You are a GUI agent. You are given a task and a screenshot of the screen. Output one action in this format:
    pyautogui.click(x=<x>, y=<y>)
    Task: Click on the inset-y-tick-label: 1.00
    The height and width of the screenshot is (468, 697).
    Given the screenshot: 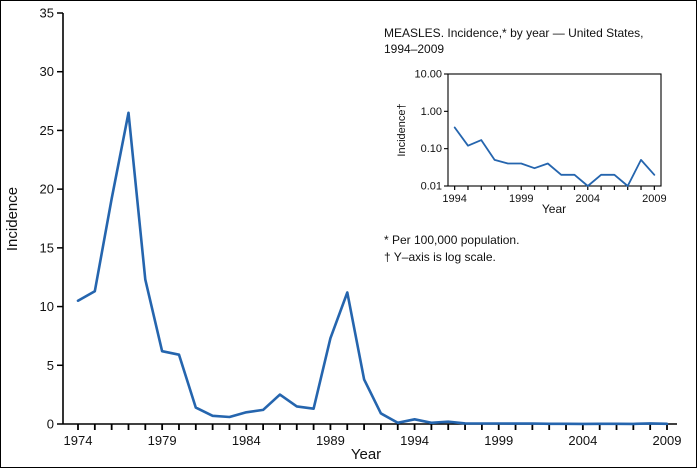 What is the action you would take?
    pyautogui.click(x=431, y=112)
    